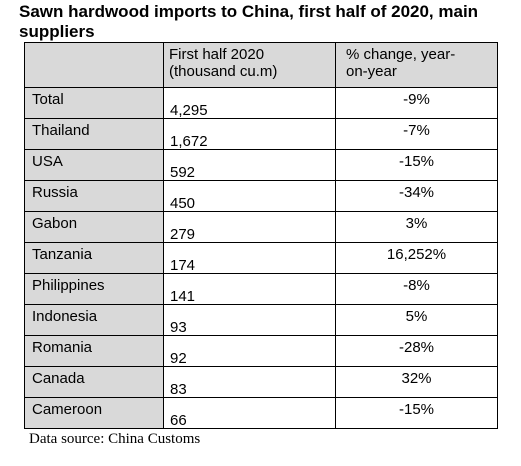 The image size is (521, 466). What do you see at coordinates (178, 420) in the screenshot?
I see `volume-value: 66` at bounding box center [178, 420].